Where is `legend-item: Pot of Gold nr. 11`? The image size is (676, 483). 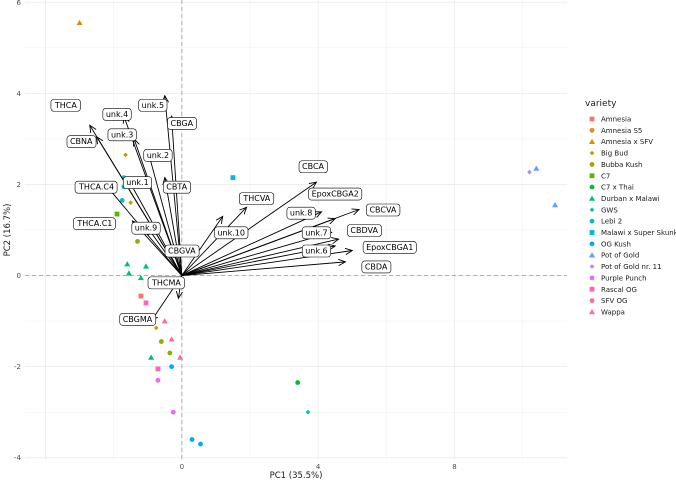
legend-item: Pot of Gold nr. 11 is located at coordinates (625, 267).